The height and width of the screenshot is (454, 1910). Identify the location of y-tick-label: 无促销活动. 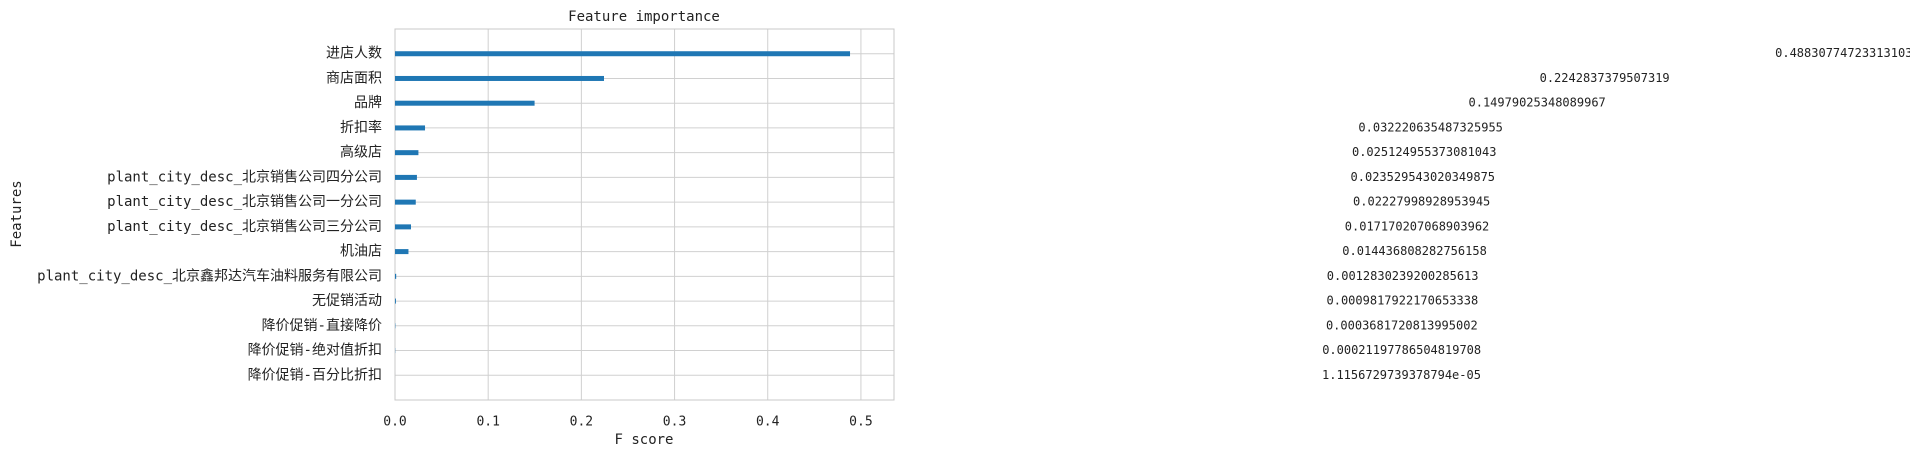
(347, 301).